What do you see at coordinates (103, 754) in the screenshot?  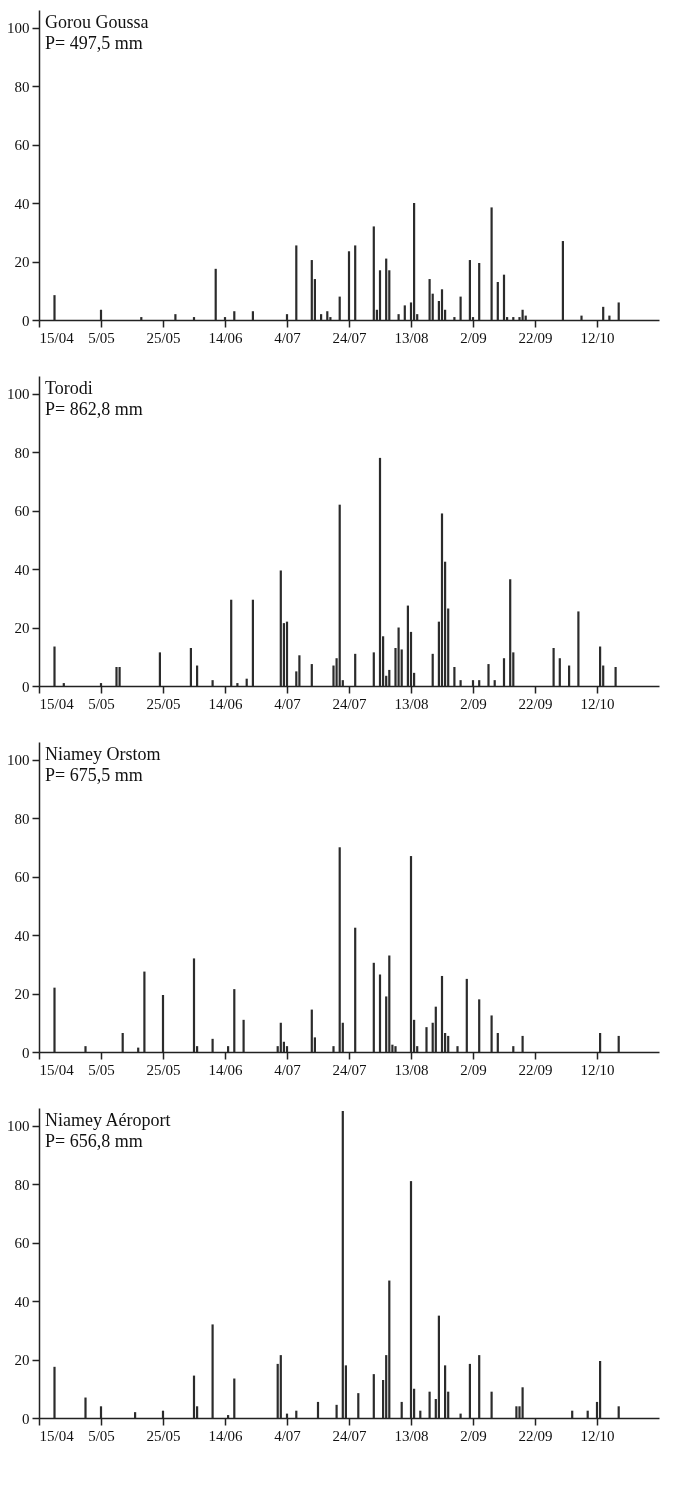 I see `chart-title: Niamey Orstom` at bounding box center [103, 754].